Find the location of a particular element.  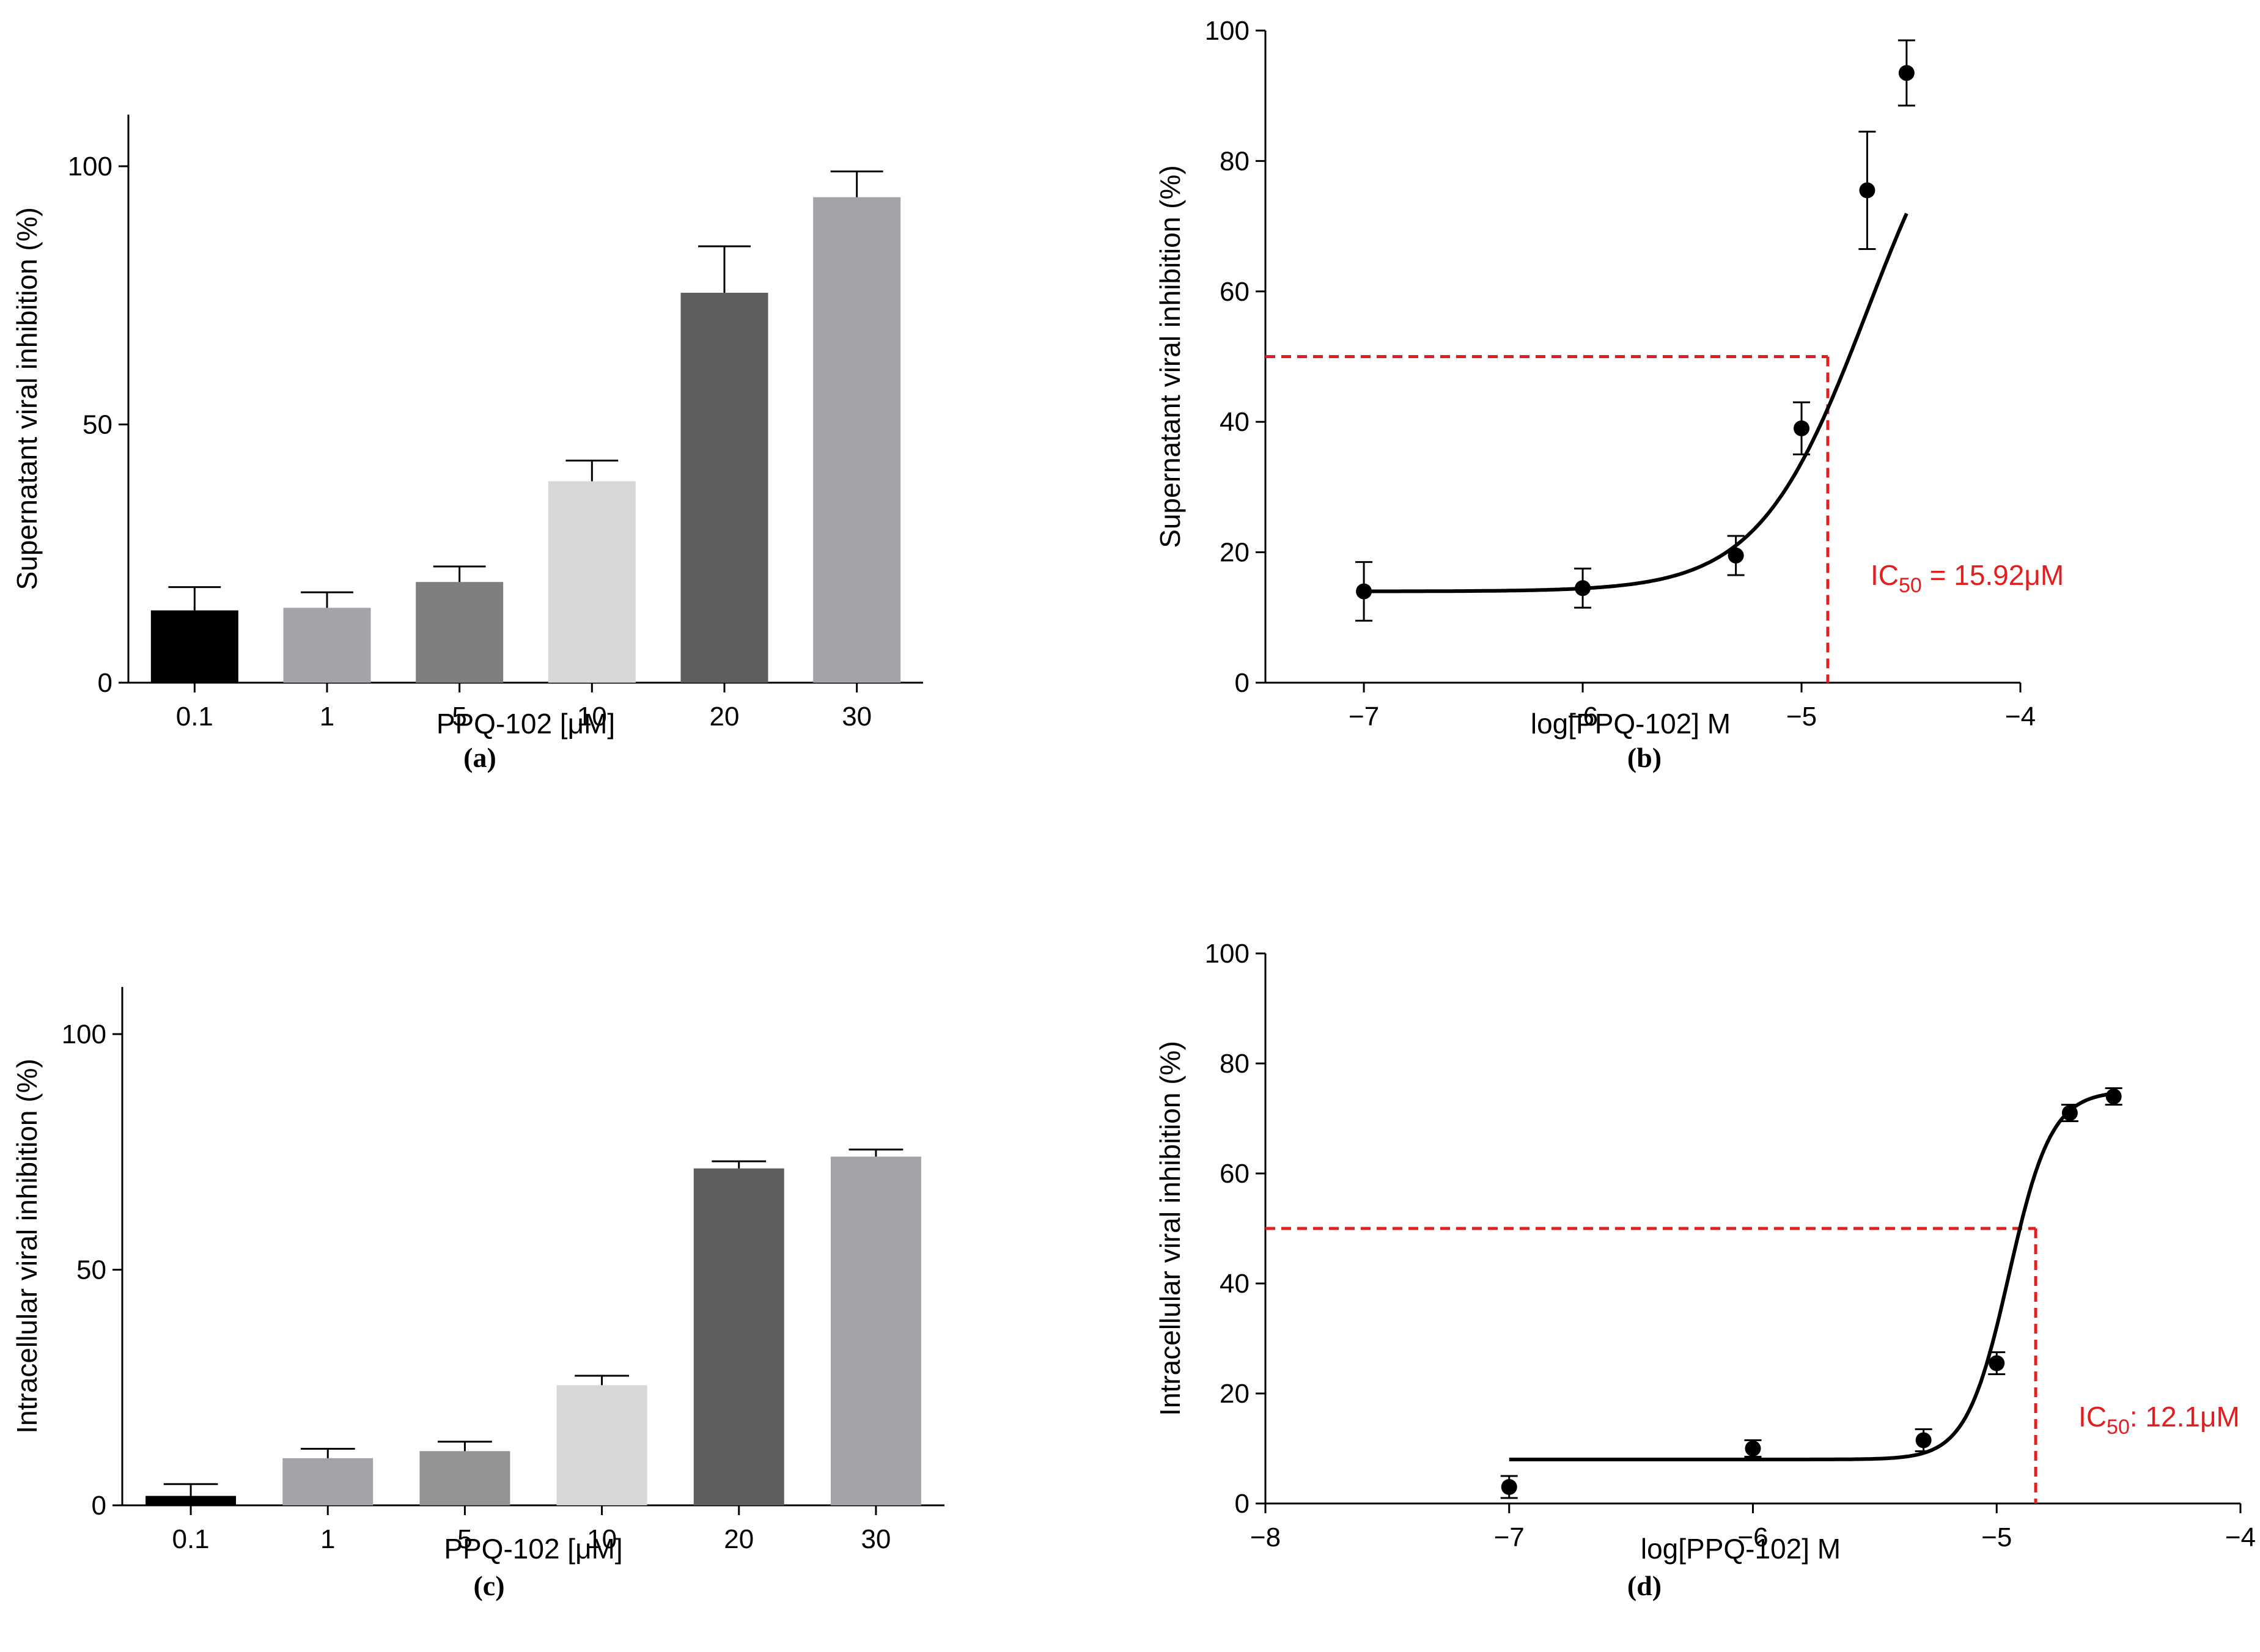

panel-label: (b) is located at coordinates (1644, 757).